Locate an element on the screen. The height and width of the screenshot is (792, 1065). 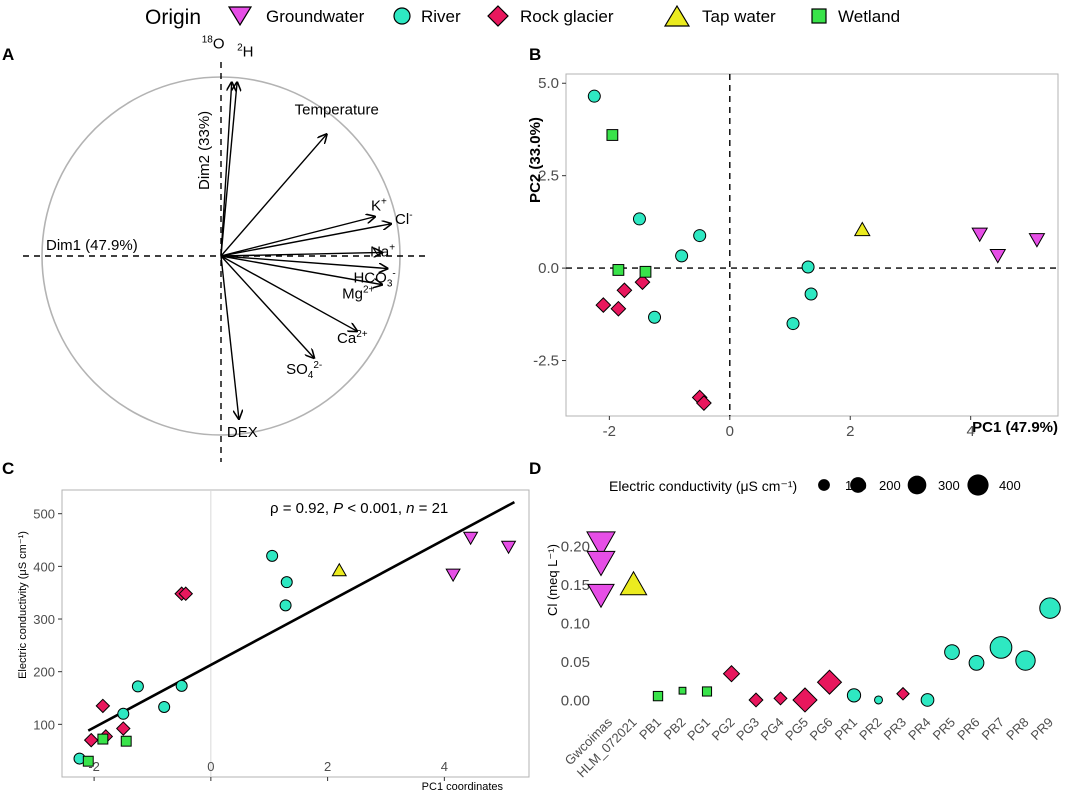
legend-item-wetland: Wetland is located at coordinates (855, 16).